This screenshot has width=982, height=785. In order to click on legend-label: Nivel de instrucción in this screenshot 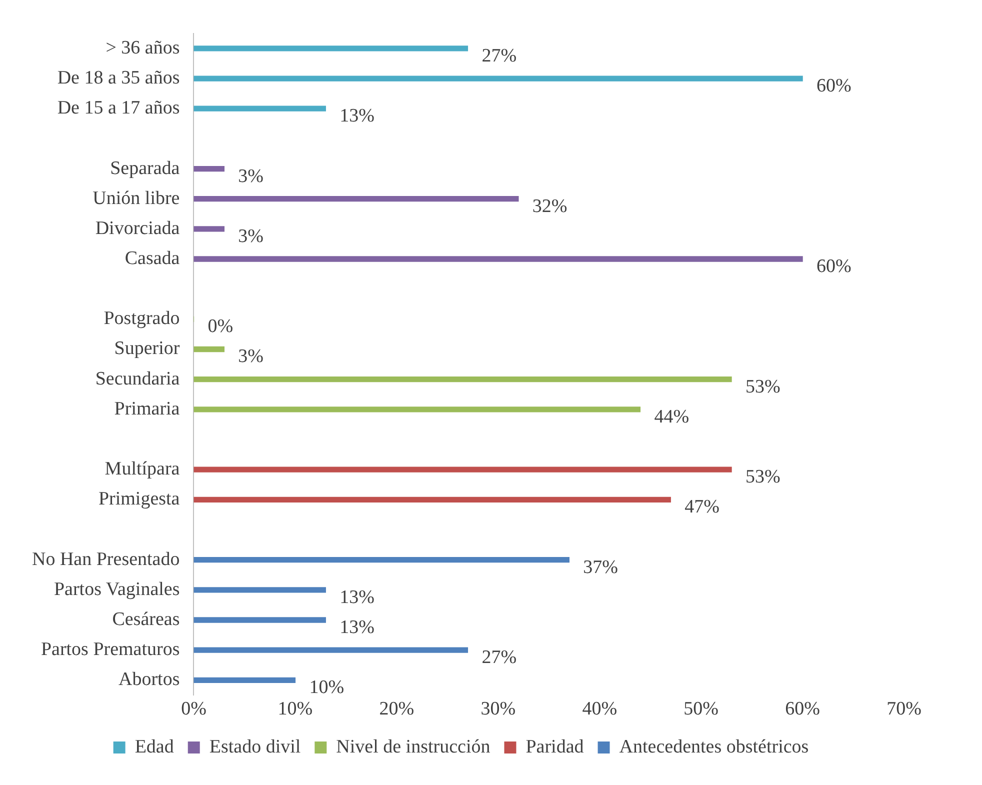, I will do `click(413, 747)`.